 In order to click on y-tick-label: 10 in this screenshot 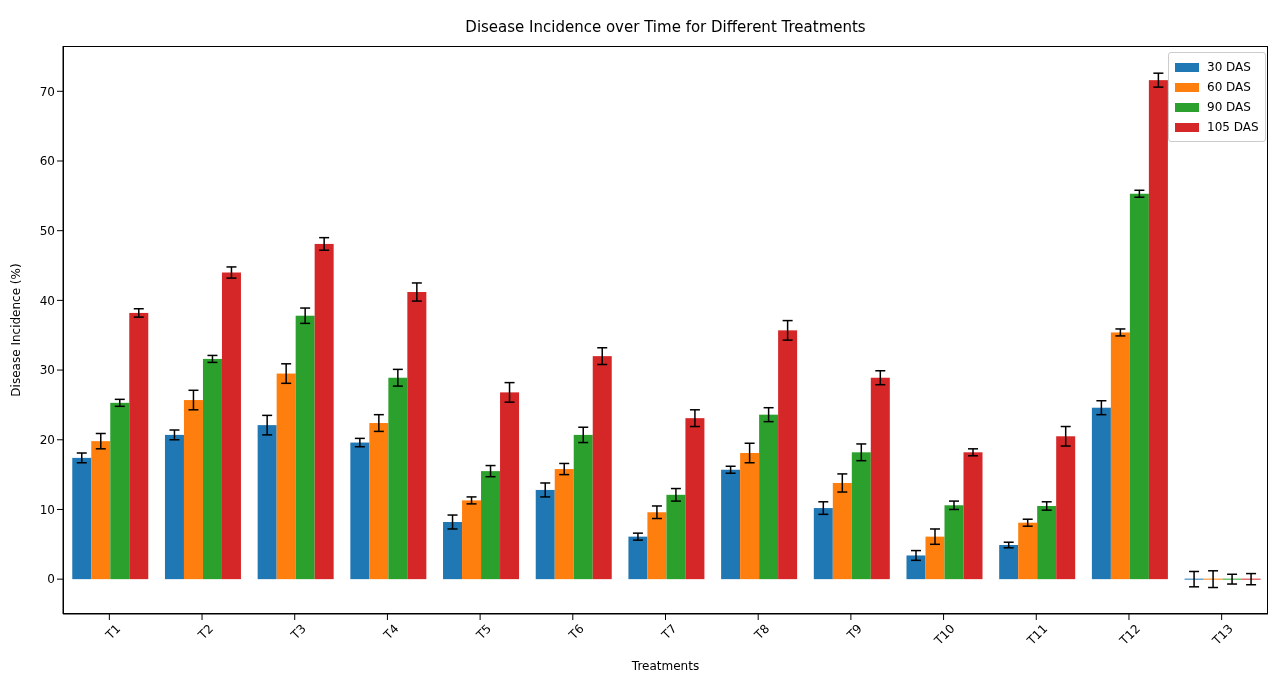, I will do `click(47, 509)`.